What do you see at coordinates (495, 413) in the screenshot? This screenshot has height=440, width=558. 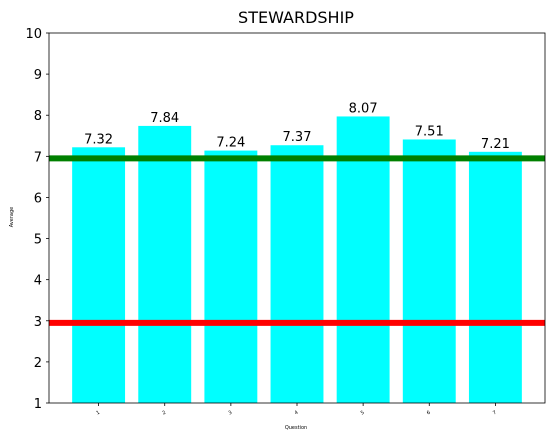 I see `x-tick-label: 7` at bounding box center [495, 413].